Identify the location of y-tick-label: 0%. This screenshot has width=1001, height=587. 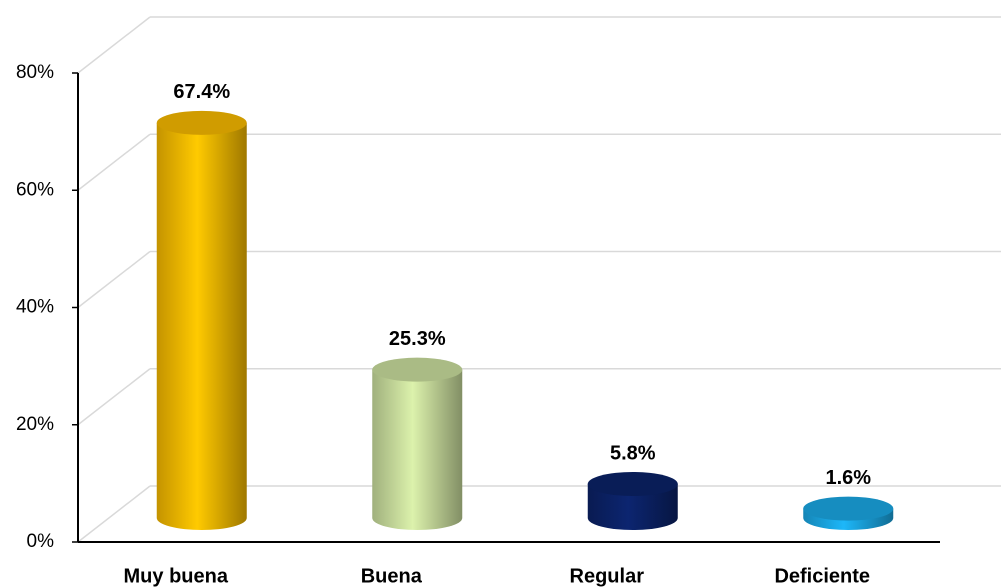
(41, 541).